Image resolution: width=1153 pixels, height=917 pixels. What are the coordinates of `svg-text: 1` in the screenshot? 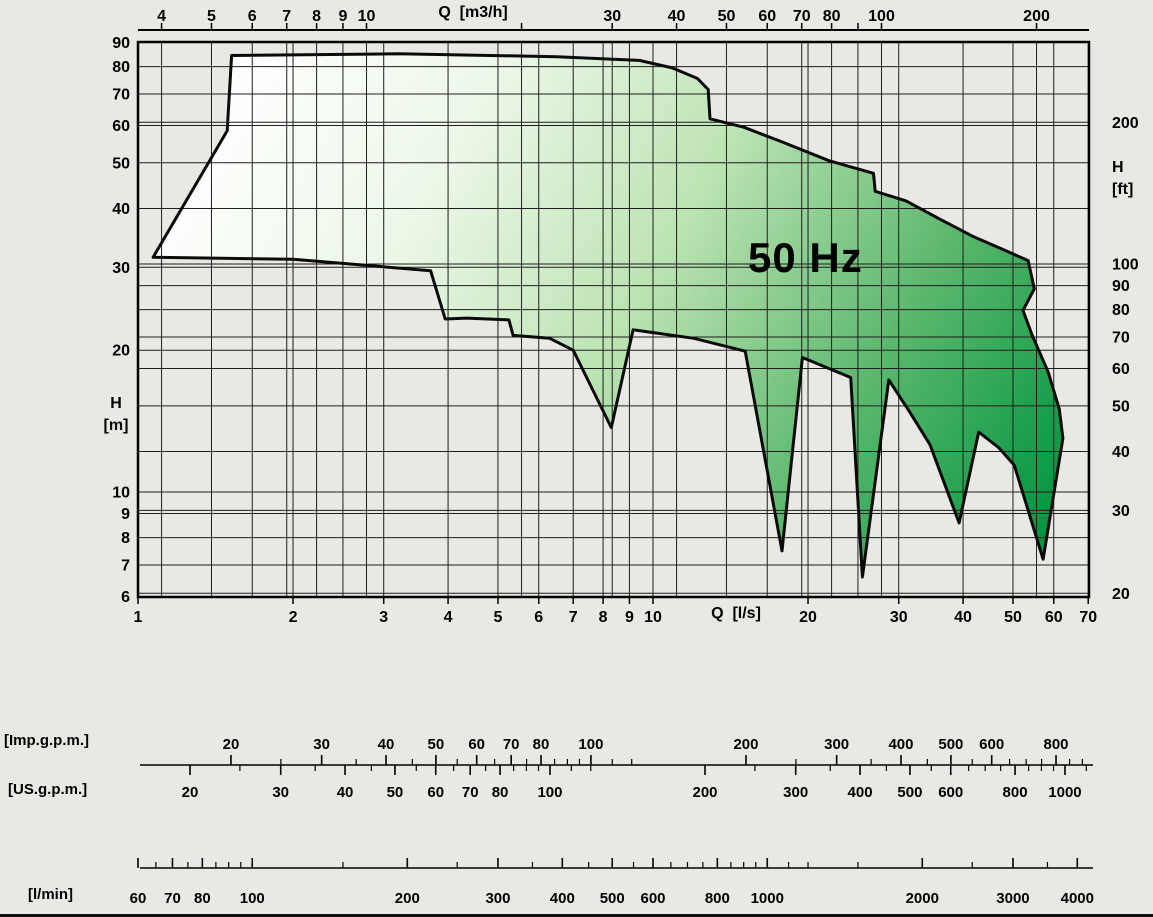 It's located at (138, 617).